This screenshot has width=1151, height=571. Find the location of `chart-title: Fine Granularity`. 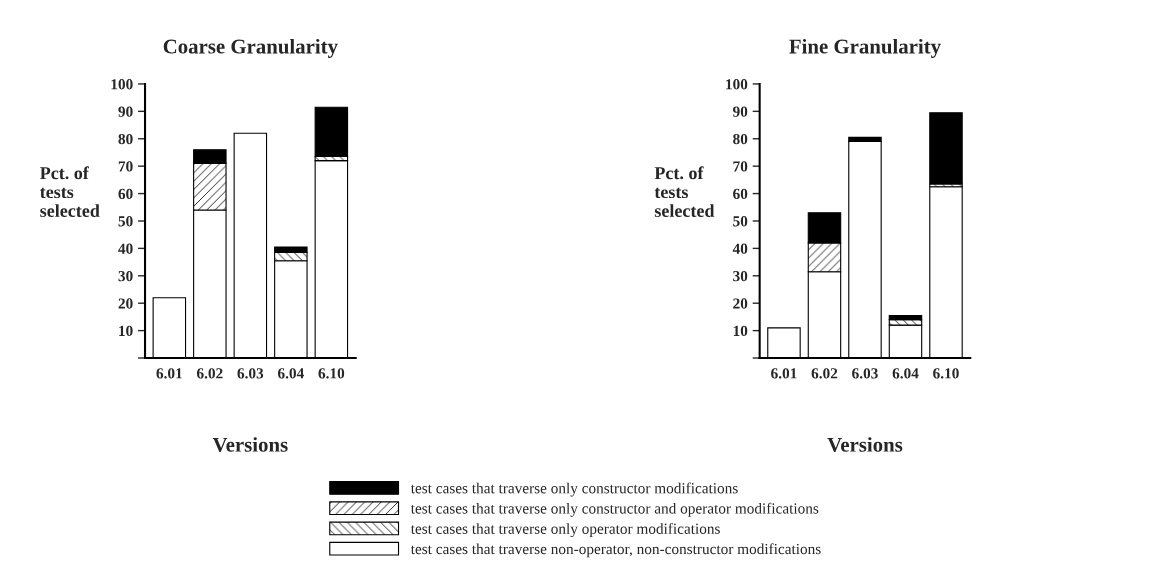

chart-title: Fine Granularity is located at coordinates (865, 48).